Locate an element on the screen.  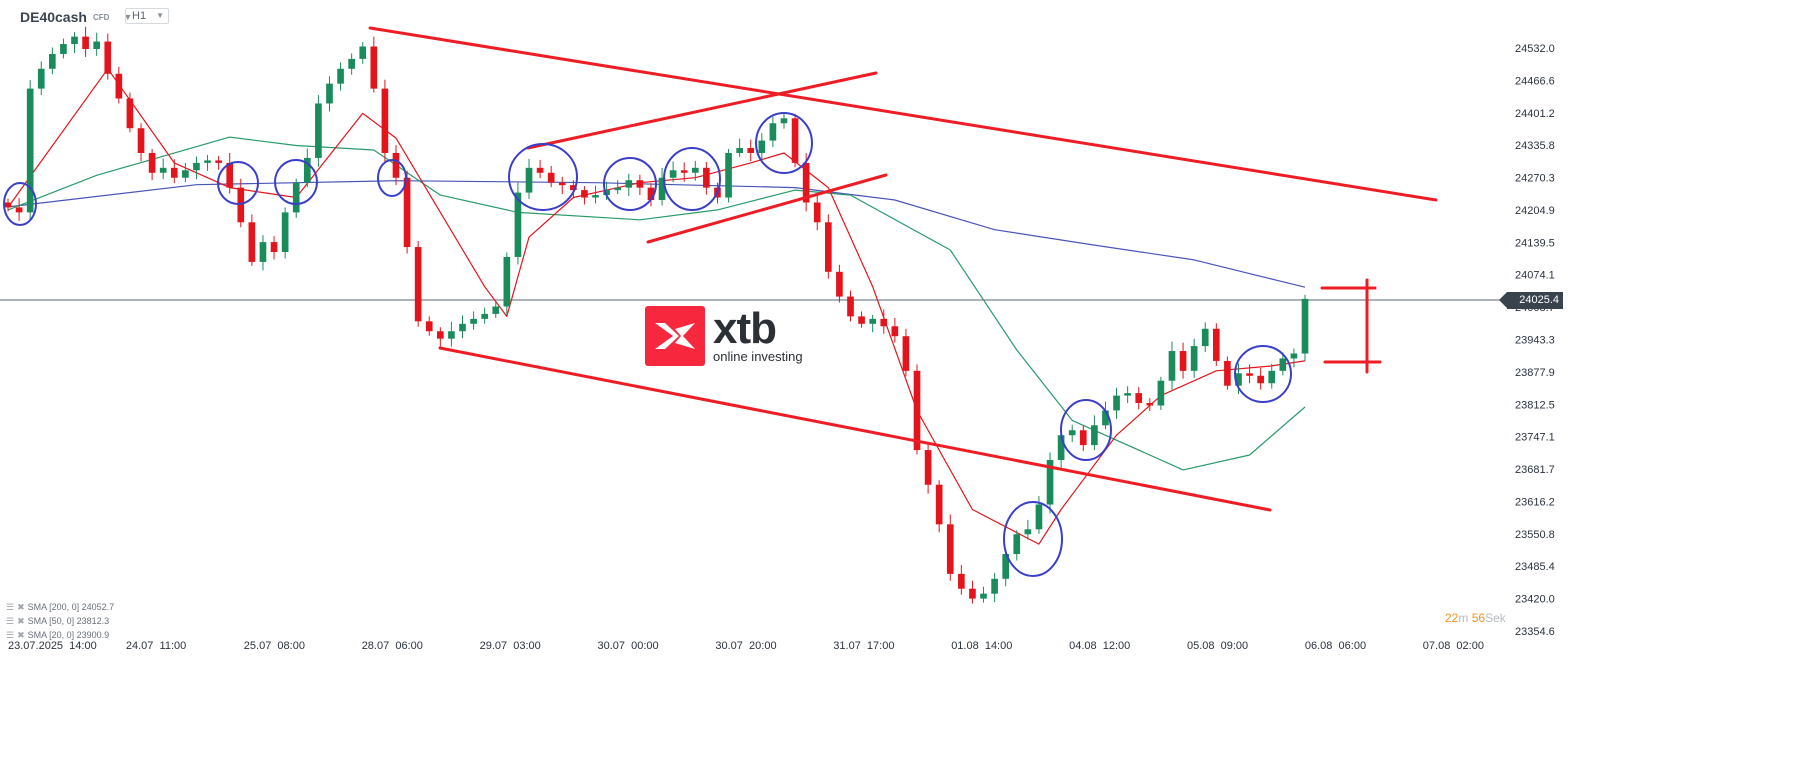
lower-channel-trendline is located at coordinates (855, 429).